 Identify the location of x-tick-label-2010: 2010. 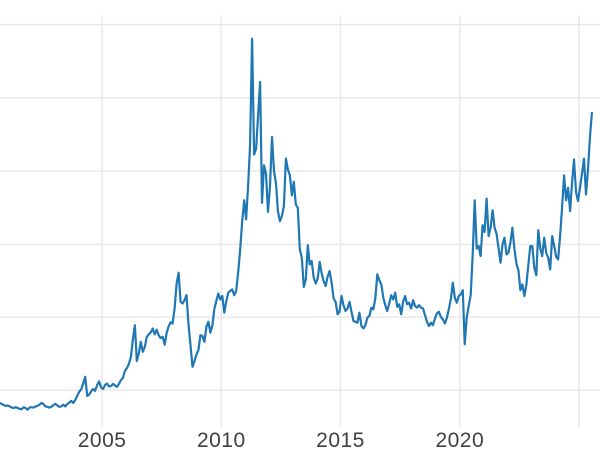
(221, 439).